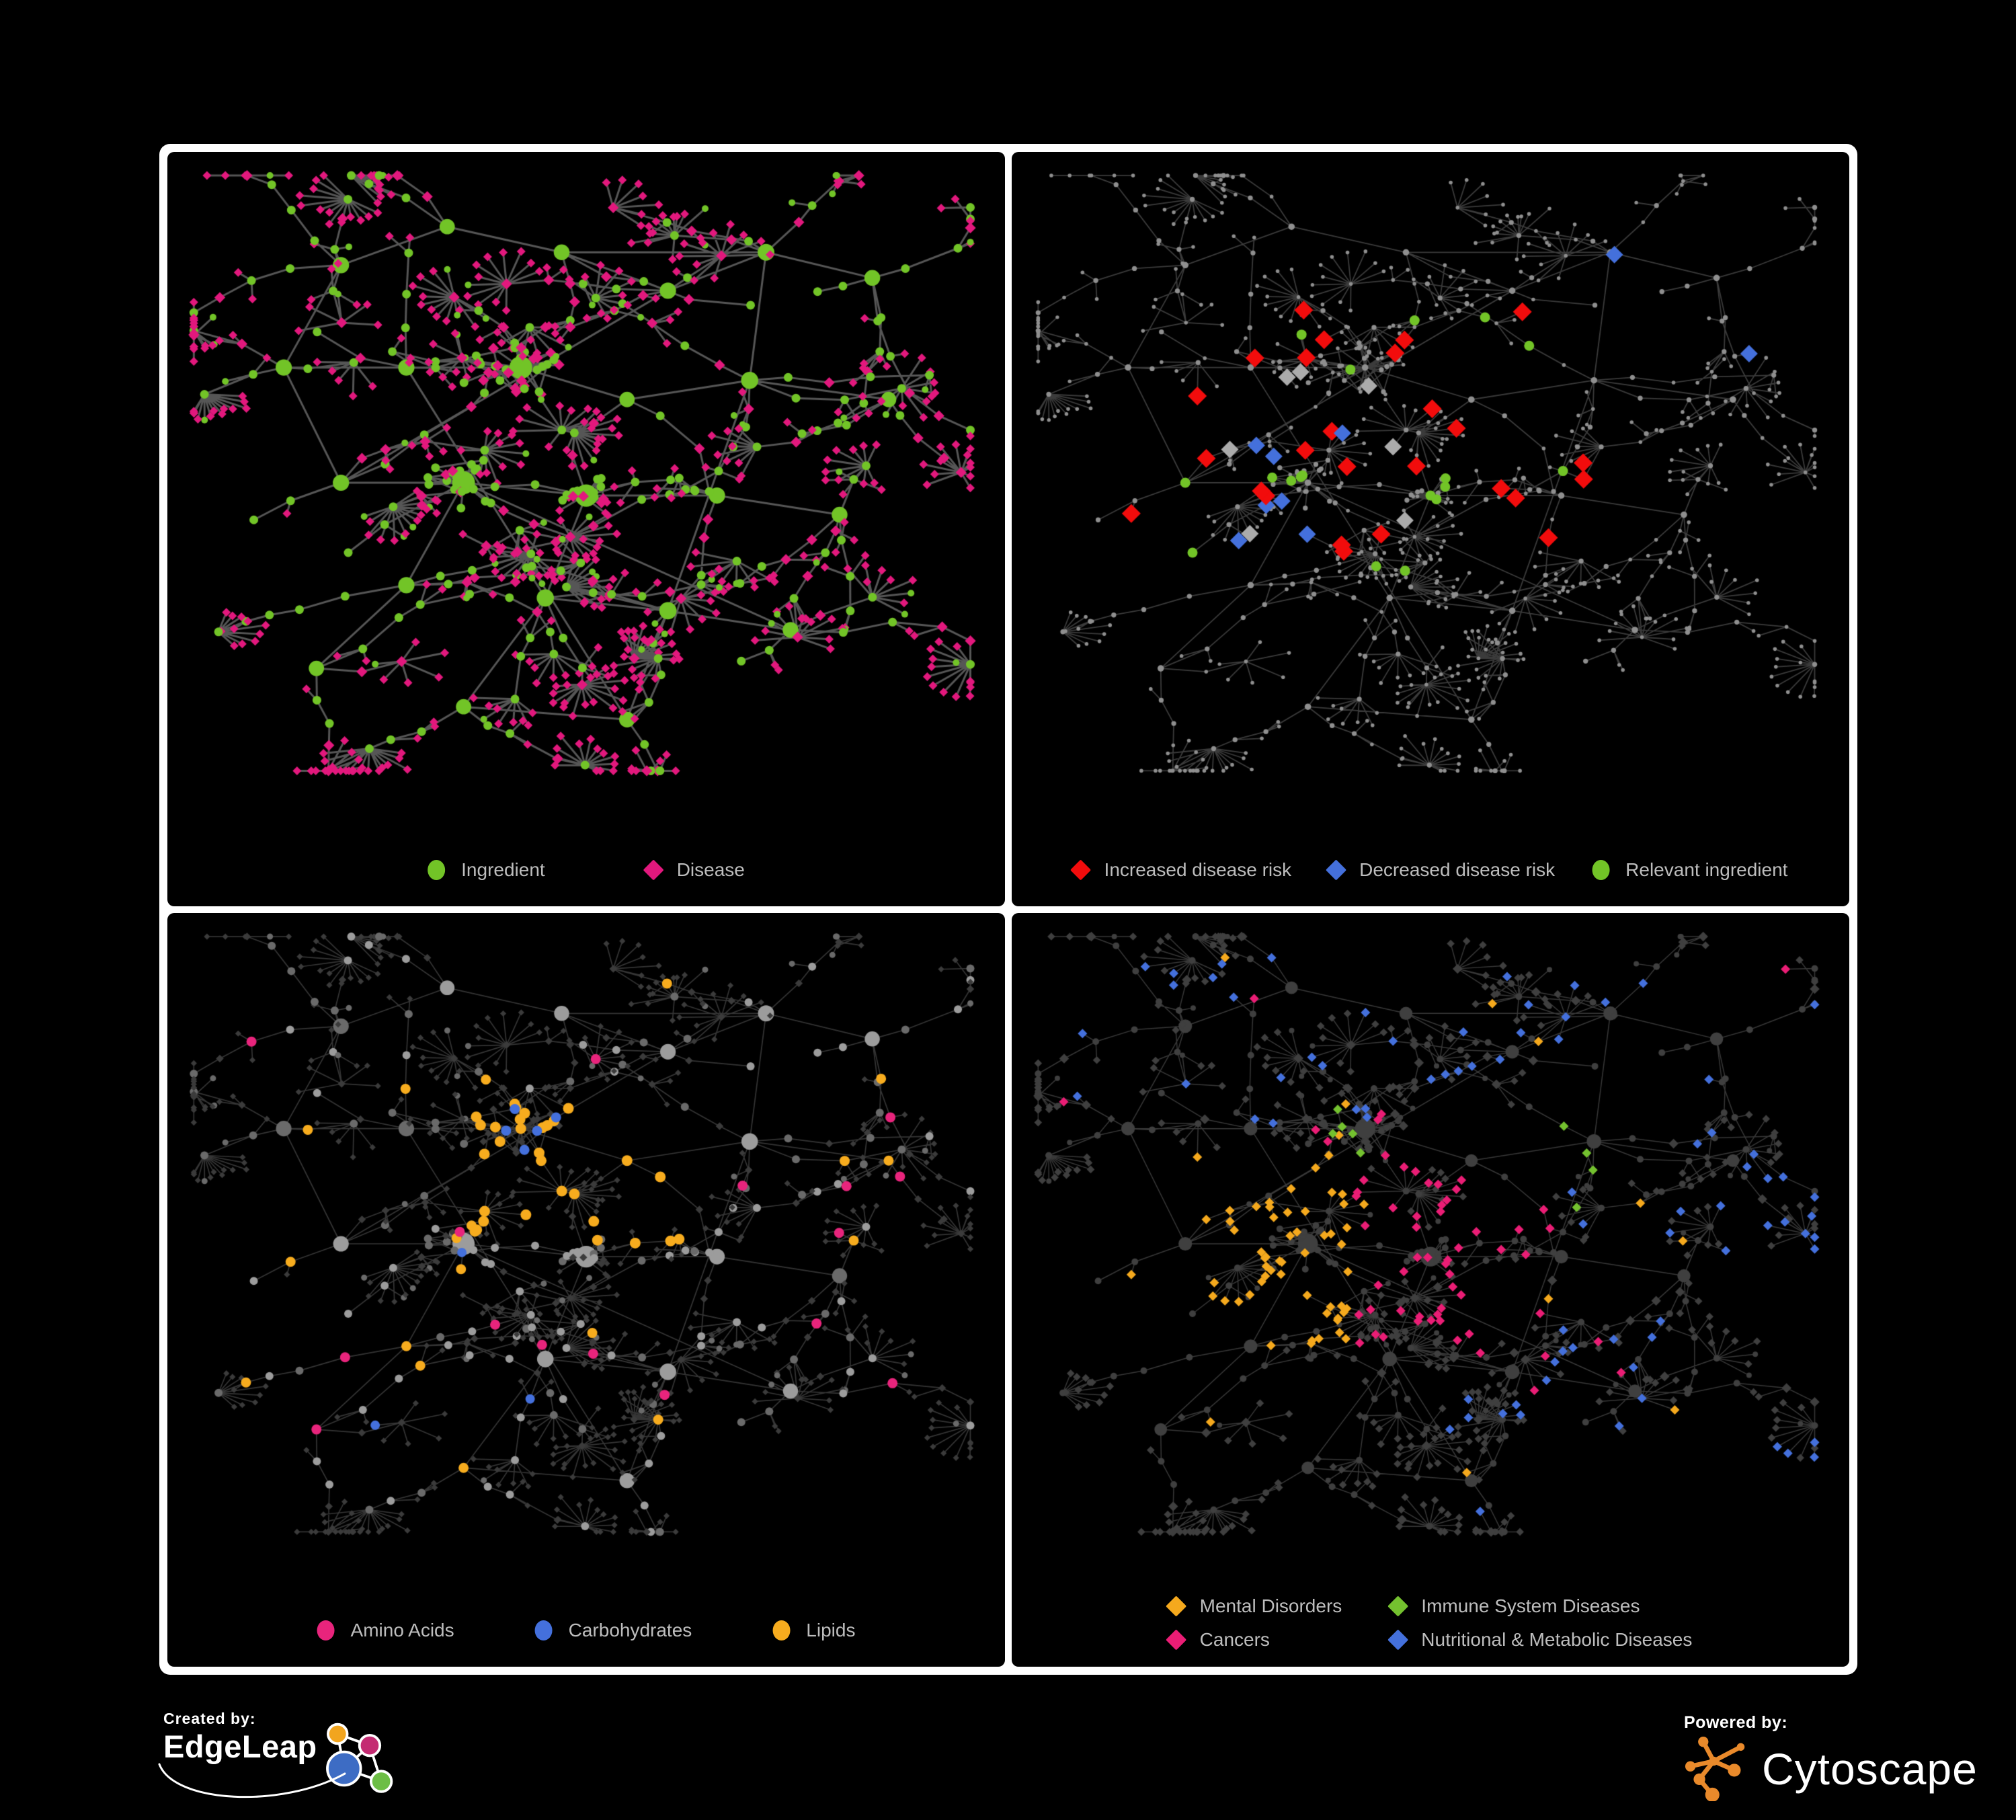 The height and width of the screenshot is (1820, 2016). What do you see at coordinates (1706, 869) in the screenshot?
I see `legend-label: Relevant ingredient` at bounding box center [1706, 869].